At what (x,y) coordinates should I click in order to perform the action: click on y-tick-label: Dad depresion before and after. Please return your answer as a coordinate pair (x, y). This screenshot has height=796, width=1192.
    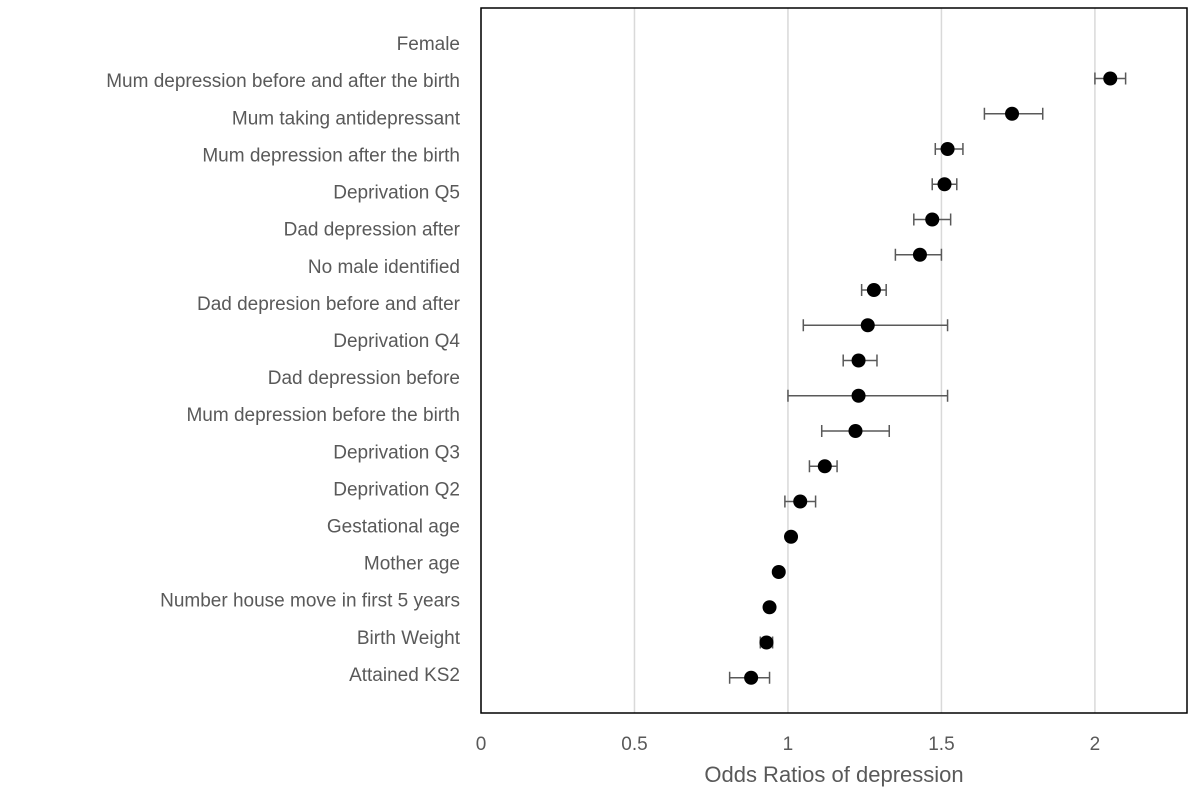
    Looking at the image, I should click on (329, 304).